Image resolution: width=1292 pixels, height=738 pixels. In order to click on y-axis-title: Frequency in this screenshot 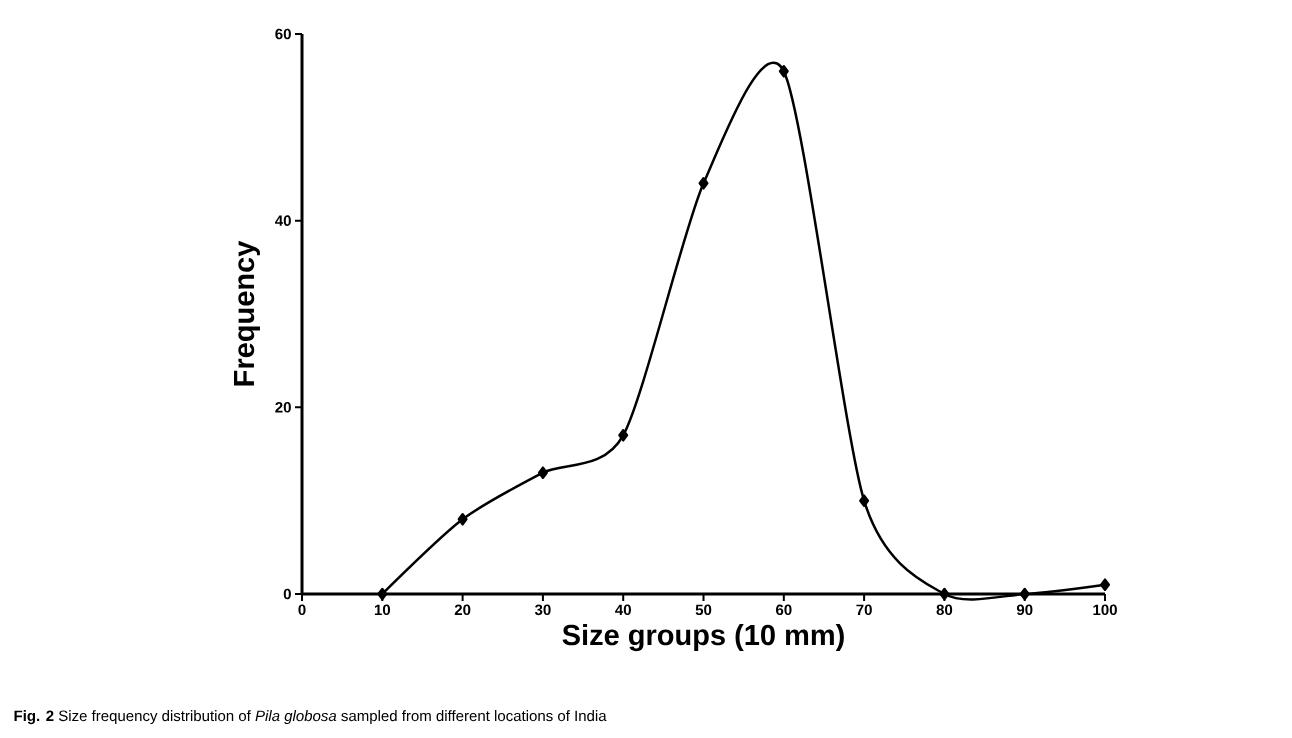, I will do `click(247, 313)`.